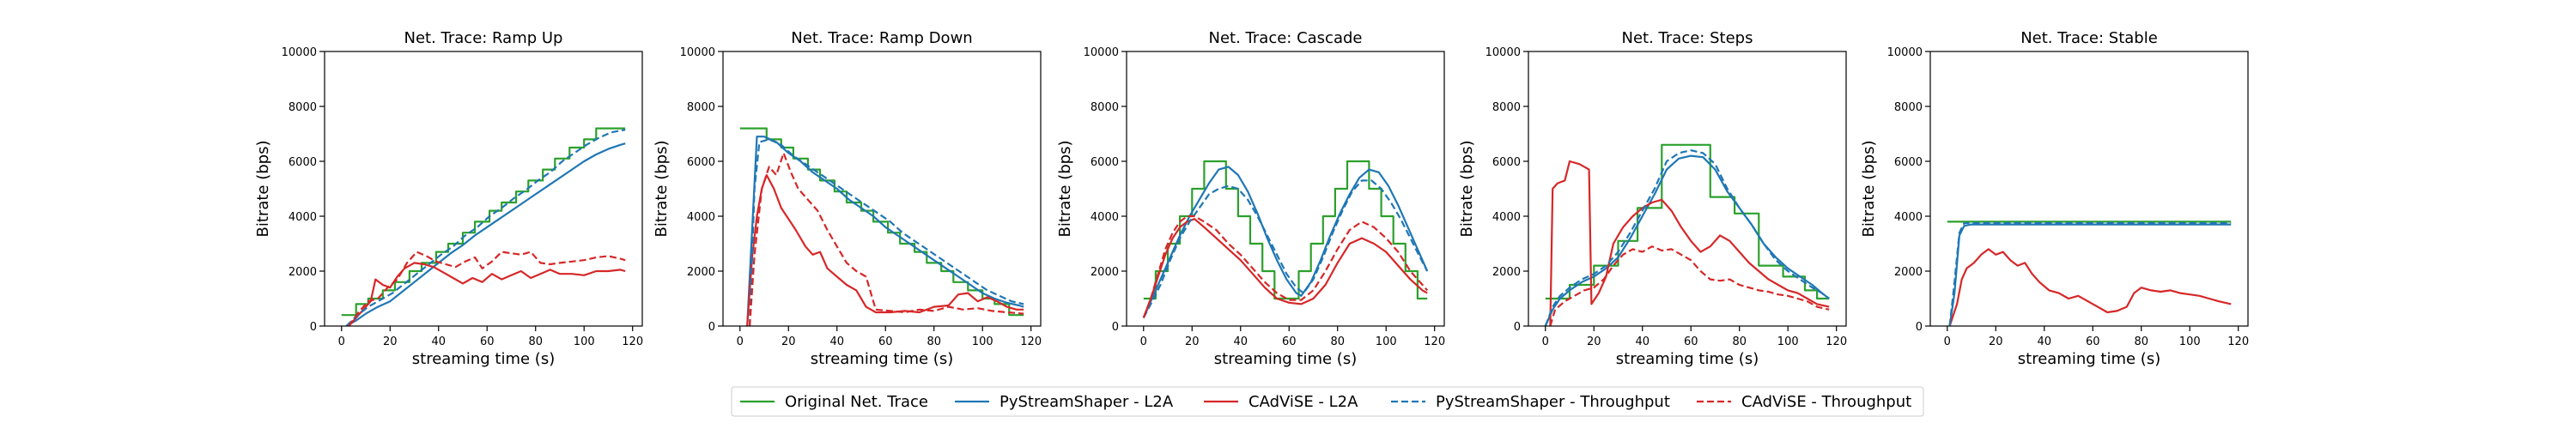 The image size is (2576, 429). I want to click on chart-title: Net. Trace: Stable, so click(2089, 38).